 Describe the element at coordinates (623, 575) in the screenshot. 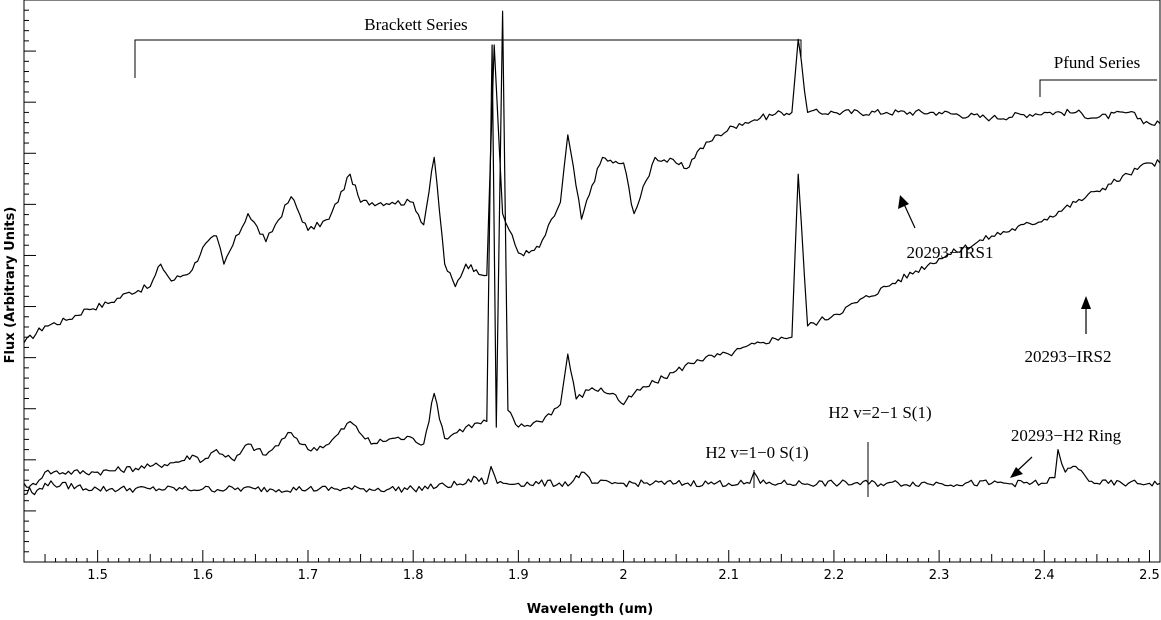

I see `x-tick-label: 2` at that location.